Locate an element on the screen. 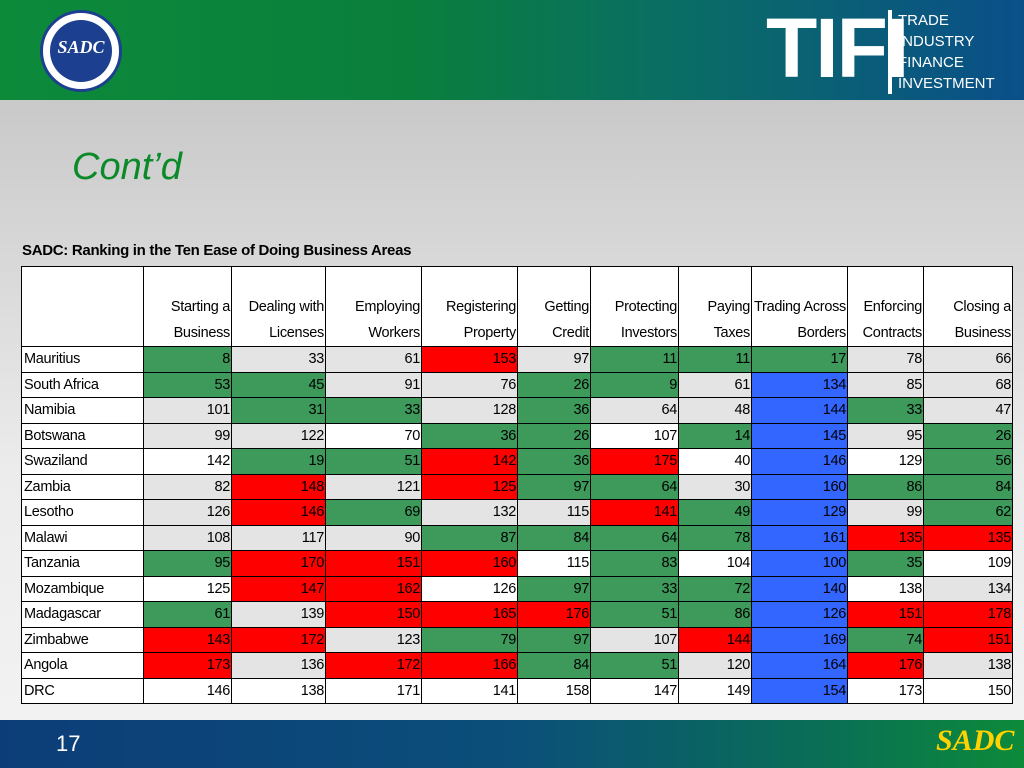 This screenshot has height=768, width=1024. rank-cell: 150 is located at coordinates (373, 614).